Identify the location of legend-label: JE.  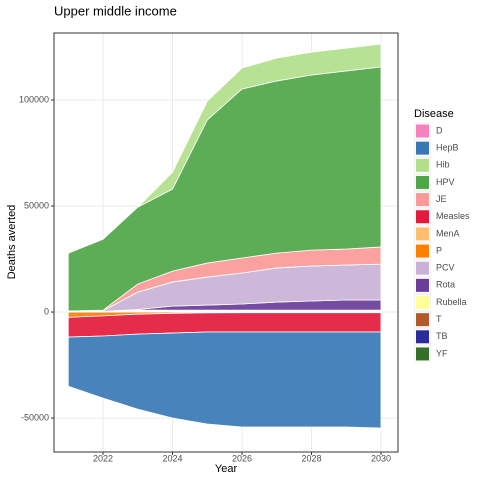
(441, 199).